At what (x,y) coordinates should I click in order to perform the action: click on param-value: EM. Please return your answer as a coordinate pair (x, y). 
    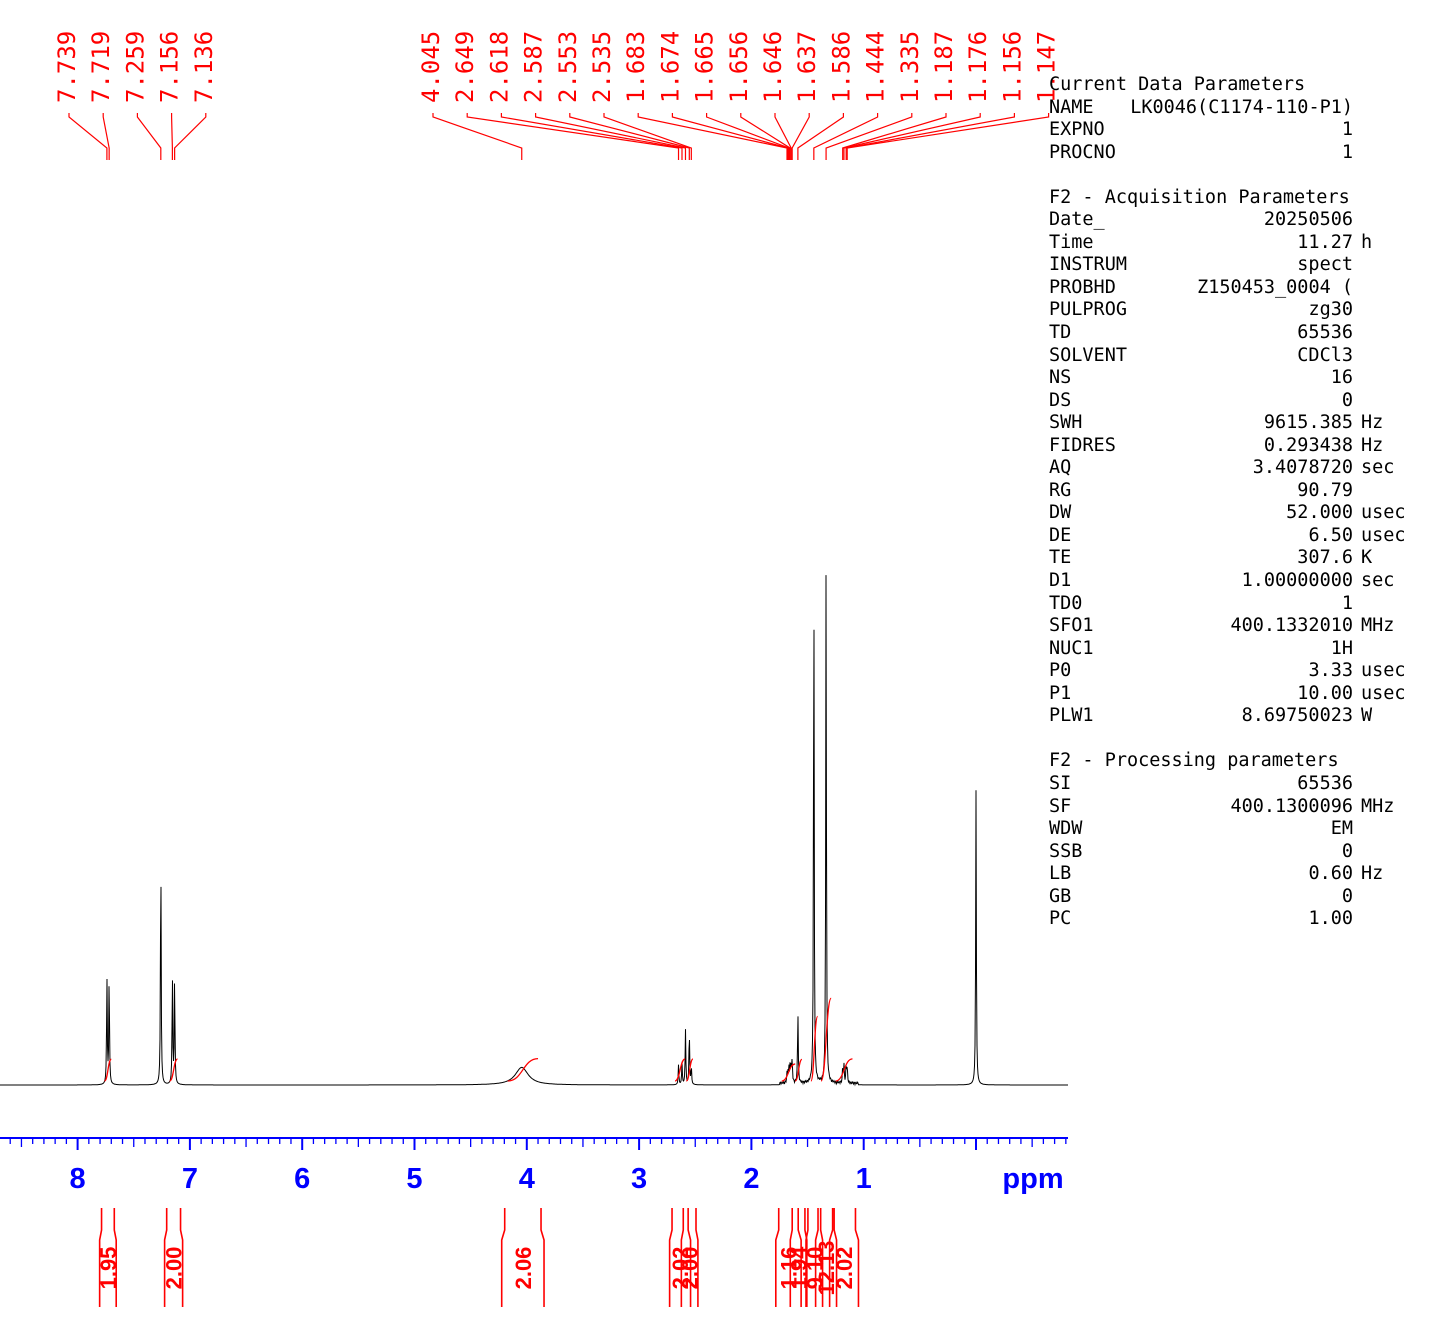
    Looking at the image, I should click on (1341, 829).